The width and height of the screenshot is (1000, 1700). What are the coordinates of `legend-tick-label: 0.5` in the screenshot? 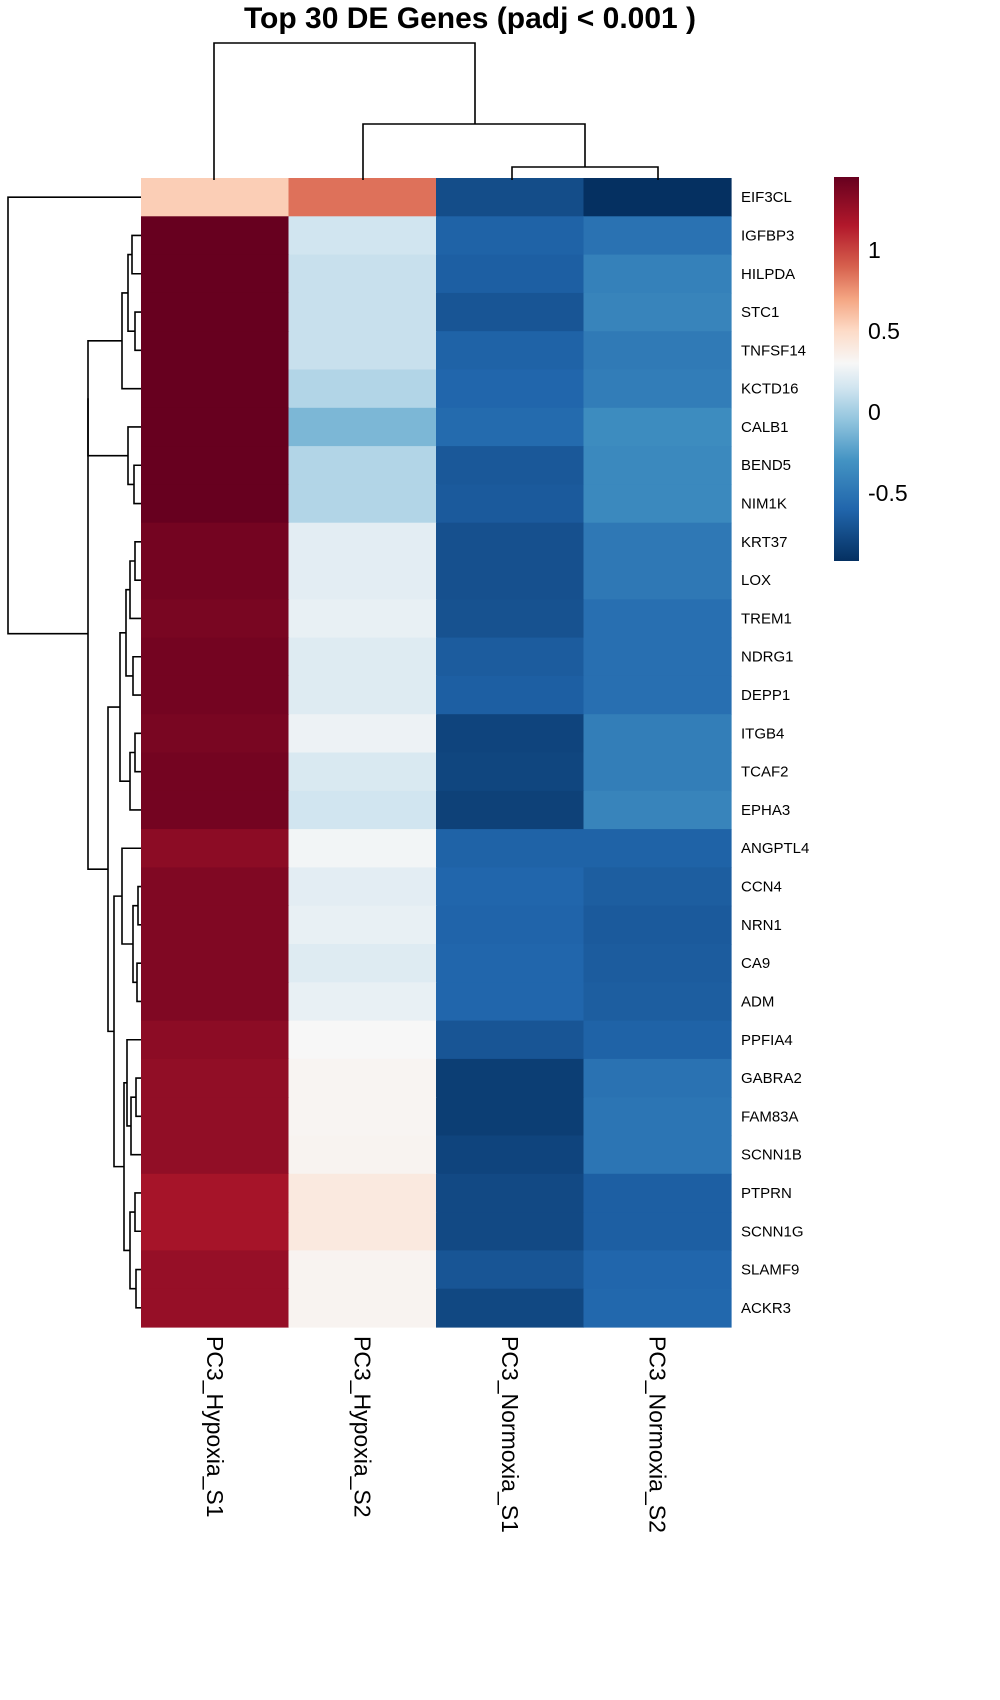 It's located at (884, 331).